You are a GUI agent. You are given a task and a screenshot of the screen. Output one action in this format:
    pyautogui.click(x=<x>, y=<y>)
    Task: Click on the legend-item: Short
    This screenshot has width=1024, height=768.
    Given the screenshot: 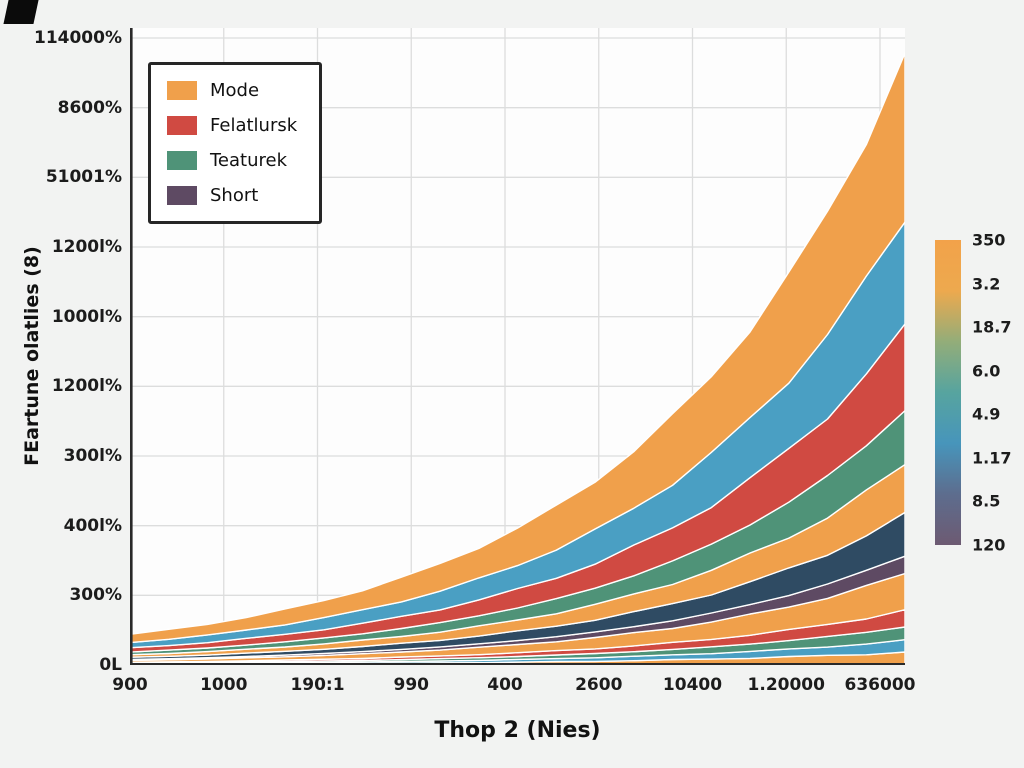 What is the action you would take?
    pyautogui.click(x=232, y=195)
    